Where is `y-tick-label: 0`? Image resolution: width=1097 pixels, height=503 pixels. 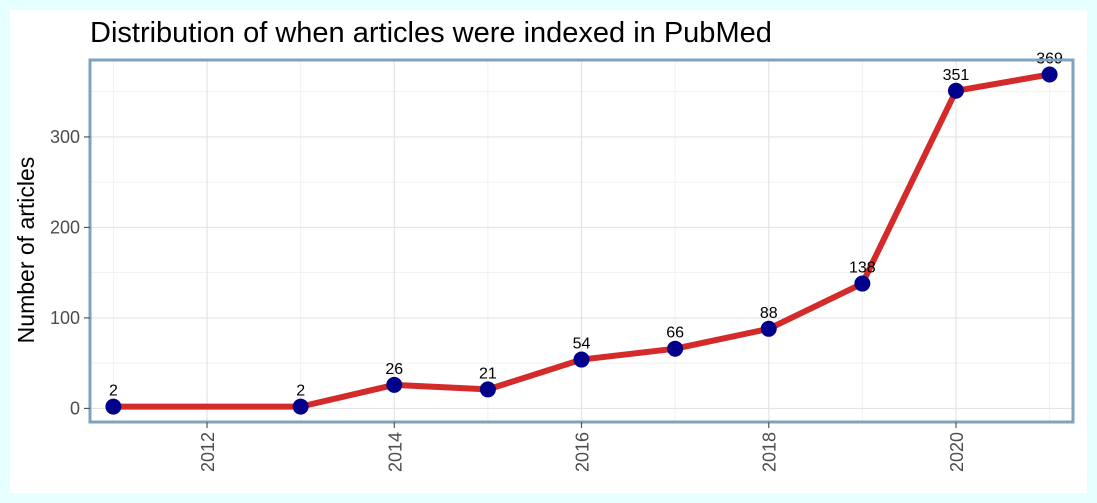 y-tick-label: 0 is located at coordinates (75, 408).